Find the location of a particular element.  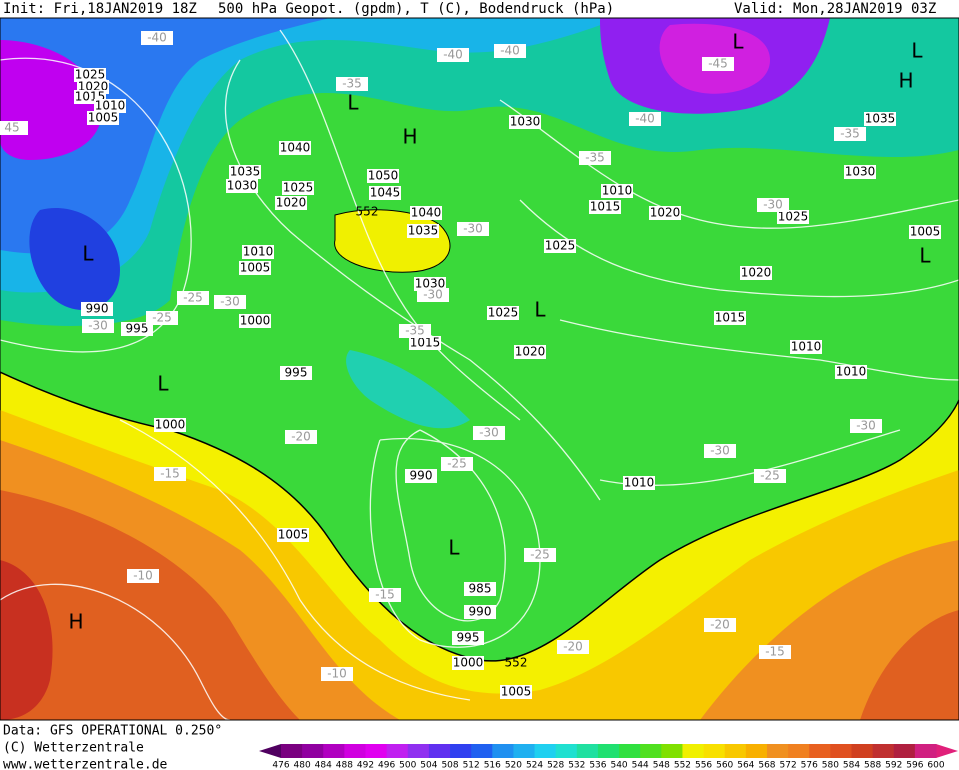

cold-trough is located at coordinates (408, 389).